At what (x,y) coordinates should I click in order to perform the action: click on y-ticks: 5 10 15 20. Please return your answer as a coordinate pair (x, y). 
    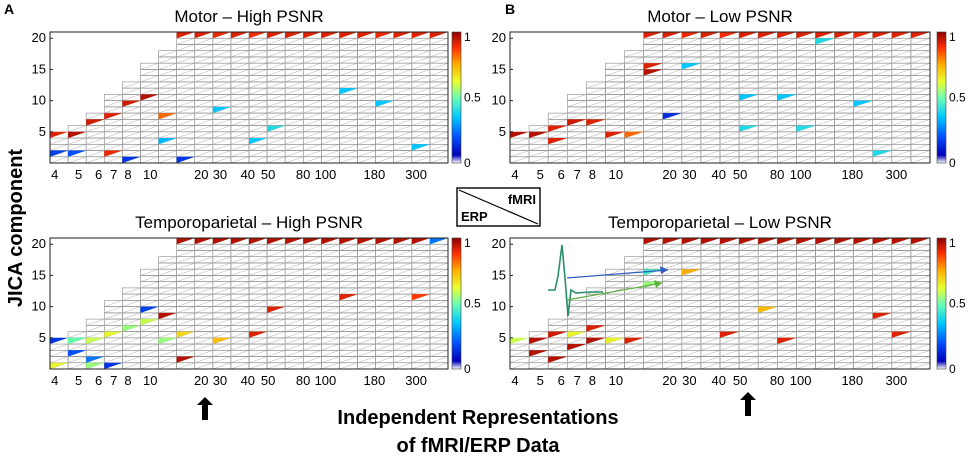
    Looking at the image, I should click on (502, 84).